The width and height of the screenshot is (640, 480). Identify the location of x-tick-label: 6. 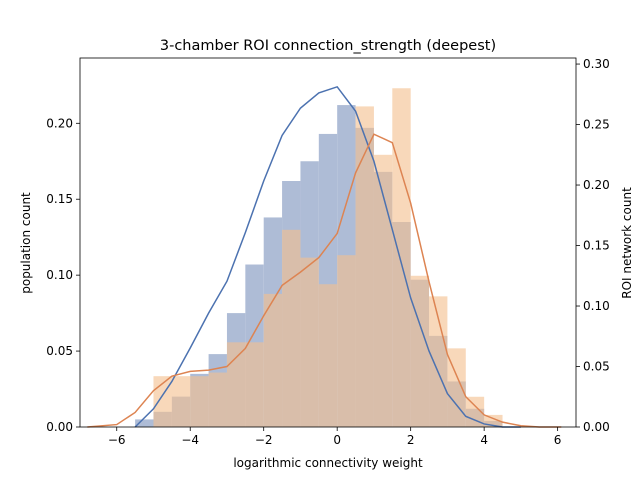
(558, 440).